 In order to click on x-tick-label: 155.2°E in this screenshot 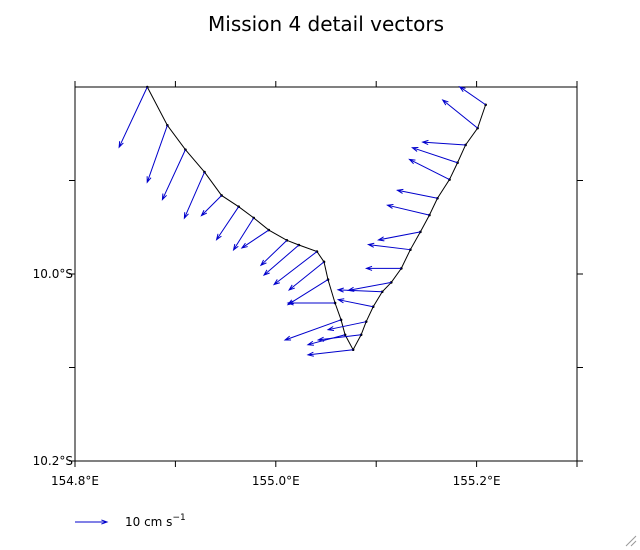, I will do `click(477, 481)`.